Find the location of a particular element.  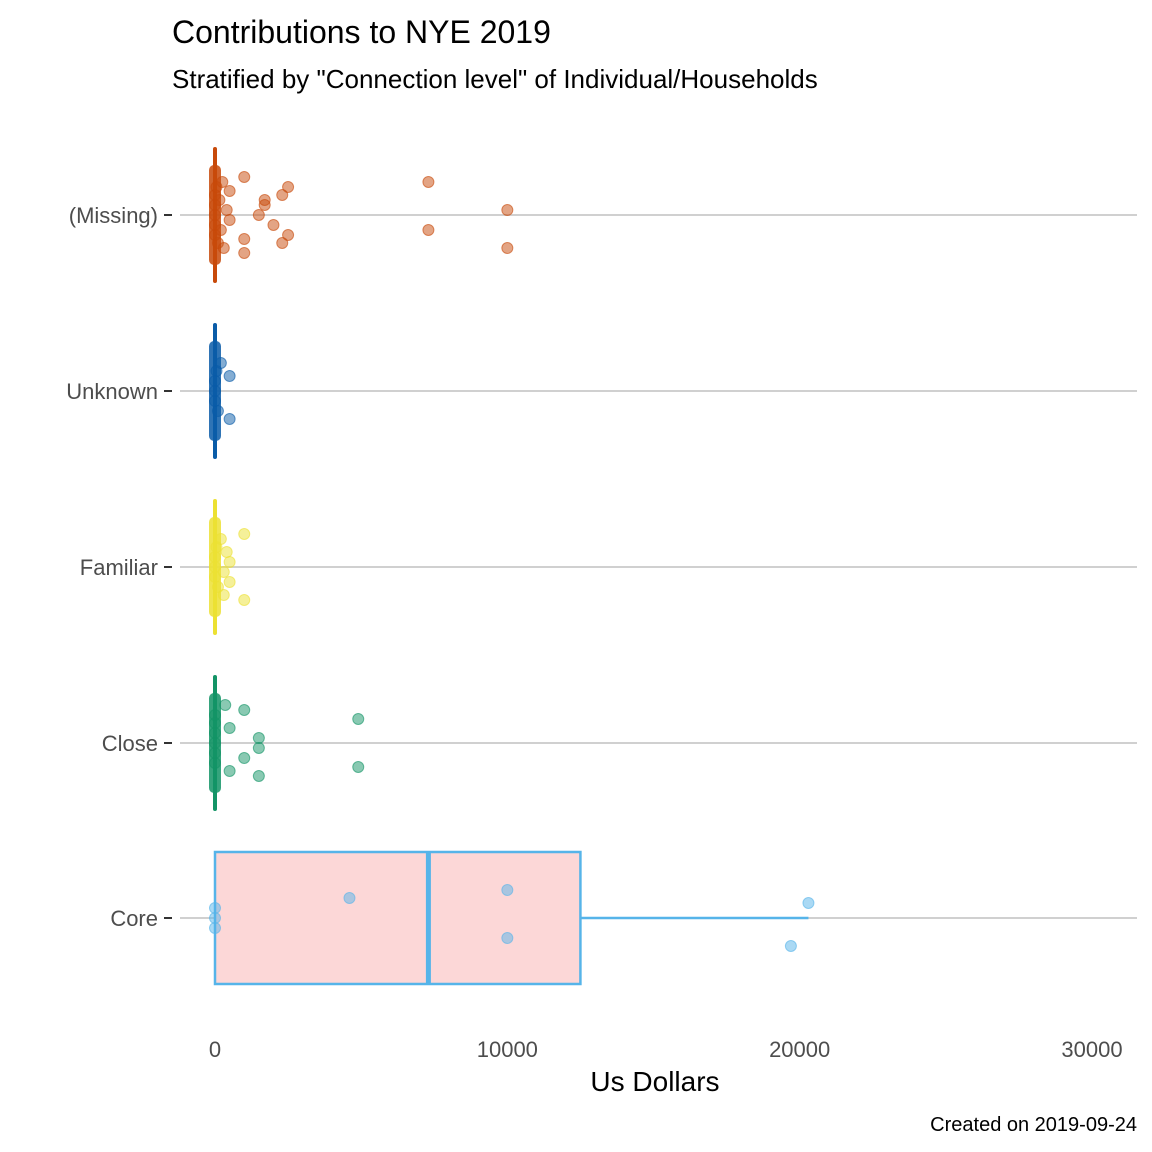

y-tick-label: Familiar is located at coordinates (119, 567).